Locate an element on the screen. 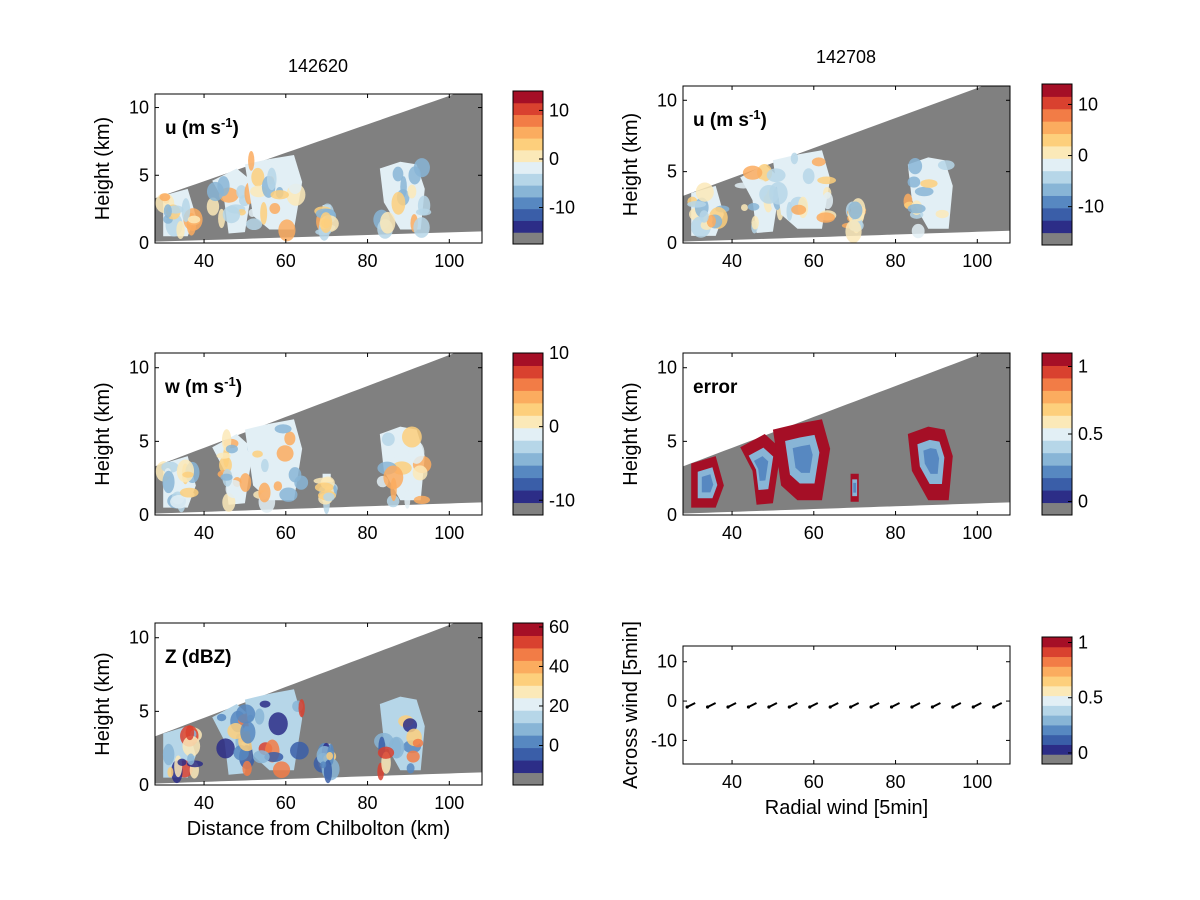 Image resolution: width=1200 pixels, height=900 pixels. x-axis-label: Distance from Chilbolton (km) is located at coordinates (318, 829).